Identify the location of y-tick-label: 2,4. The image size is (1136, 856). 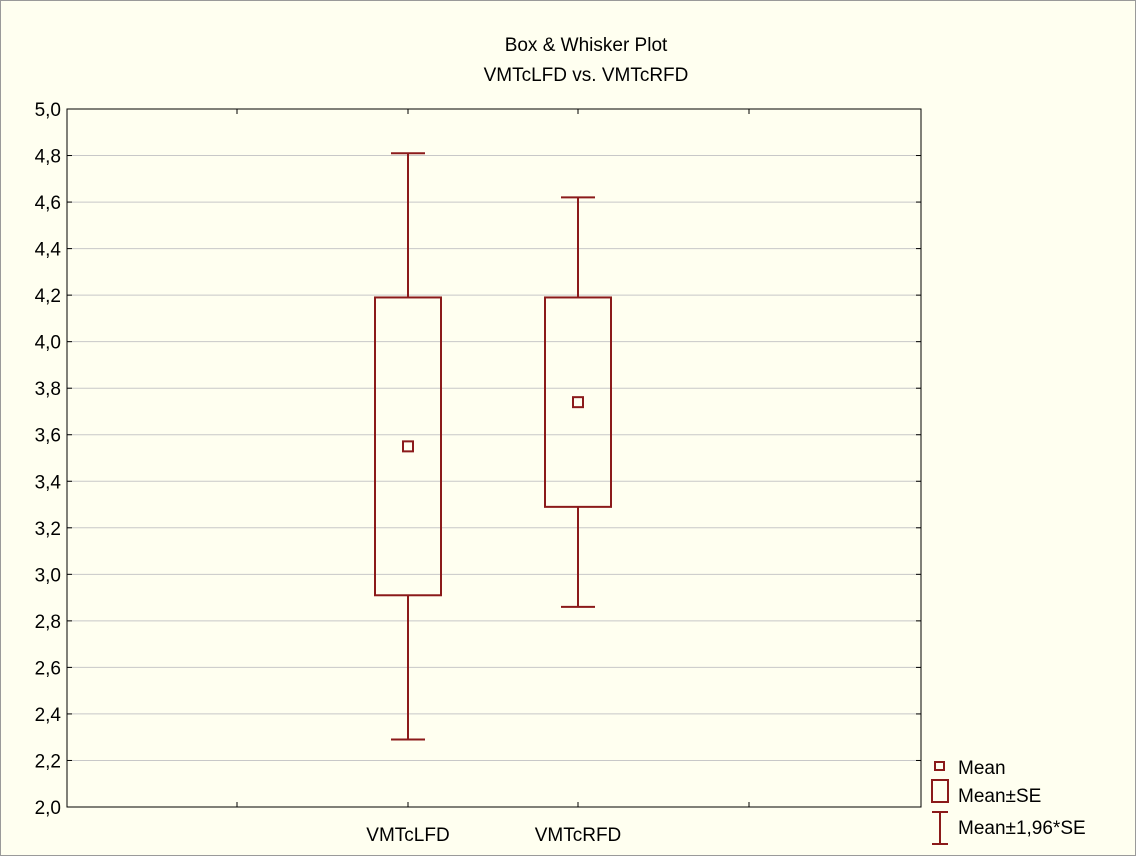
(48, 715).